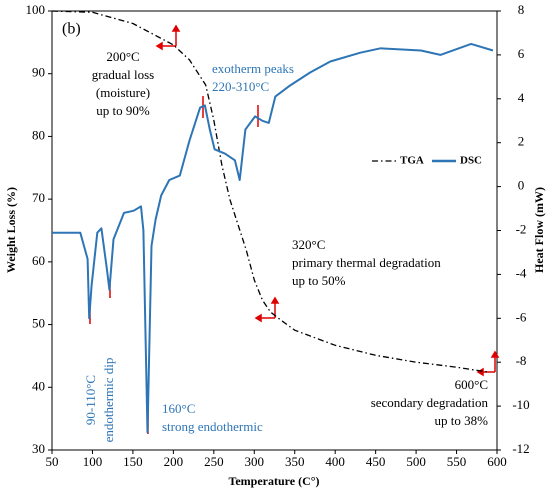 The width and height of the screenshot is (550, 493). Describe the element at coordinates (521, 9) in the screenshot. I see `y2-tick-label: 8` at that location.